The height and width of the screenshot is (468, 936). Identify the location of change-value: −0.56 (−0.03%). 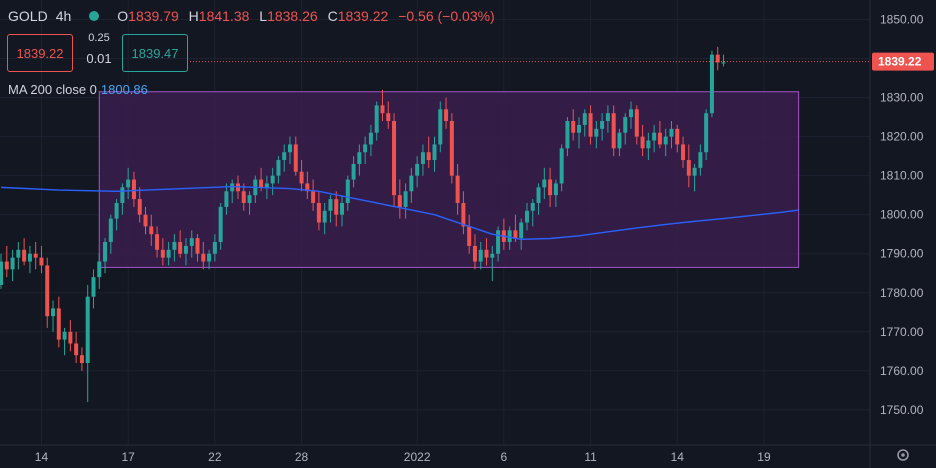
(446, 16).